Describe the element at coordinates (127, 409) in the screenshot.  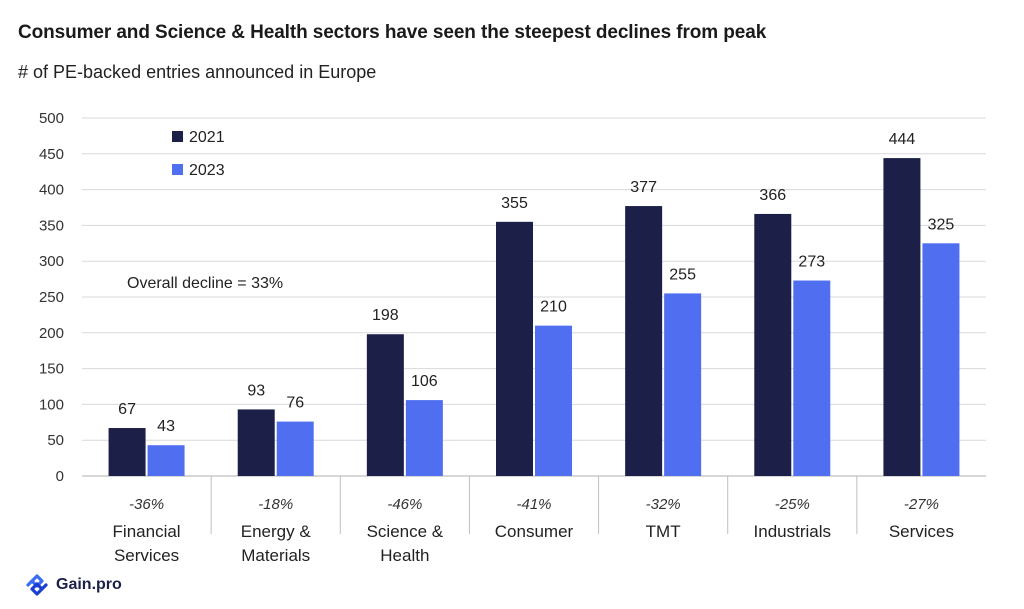
I see `data-label: 67` at that location.